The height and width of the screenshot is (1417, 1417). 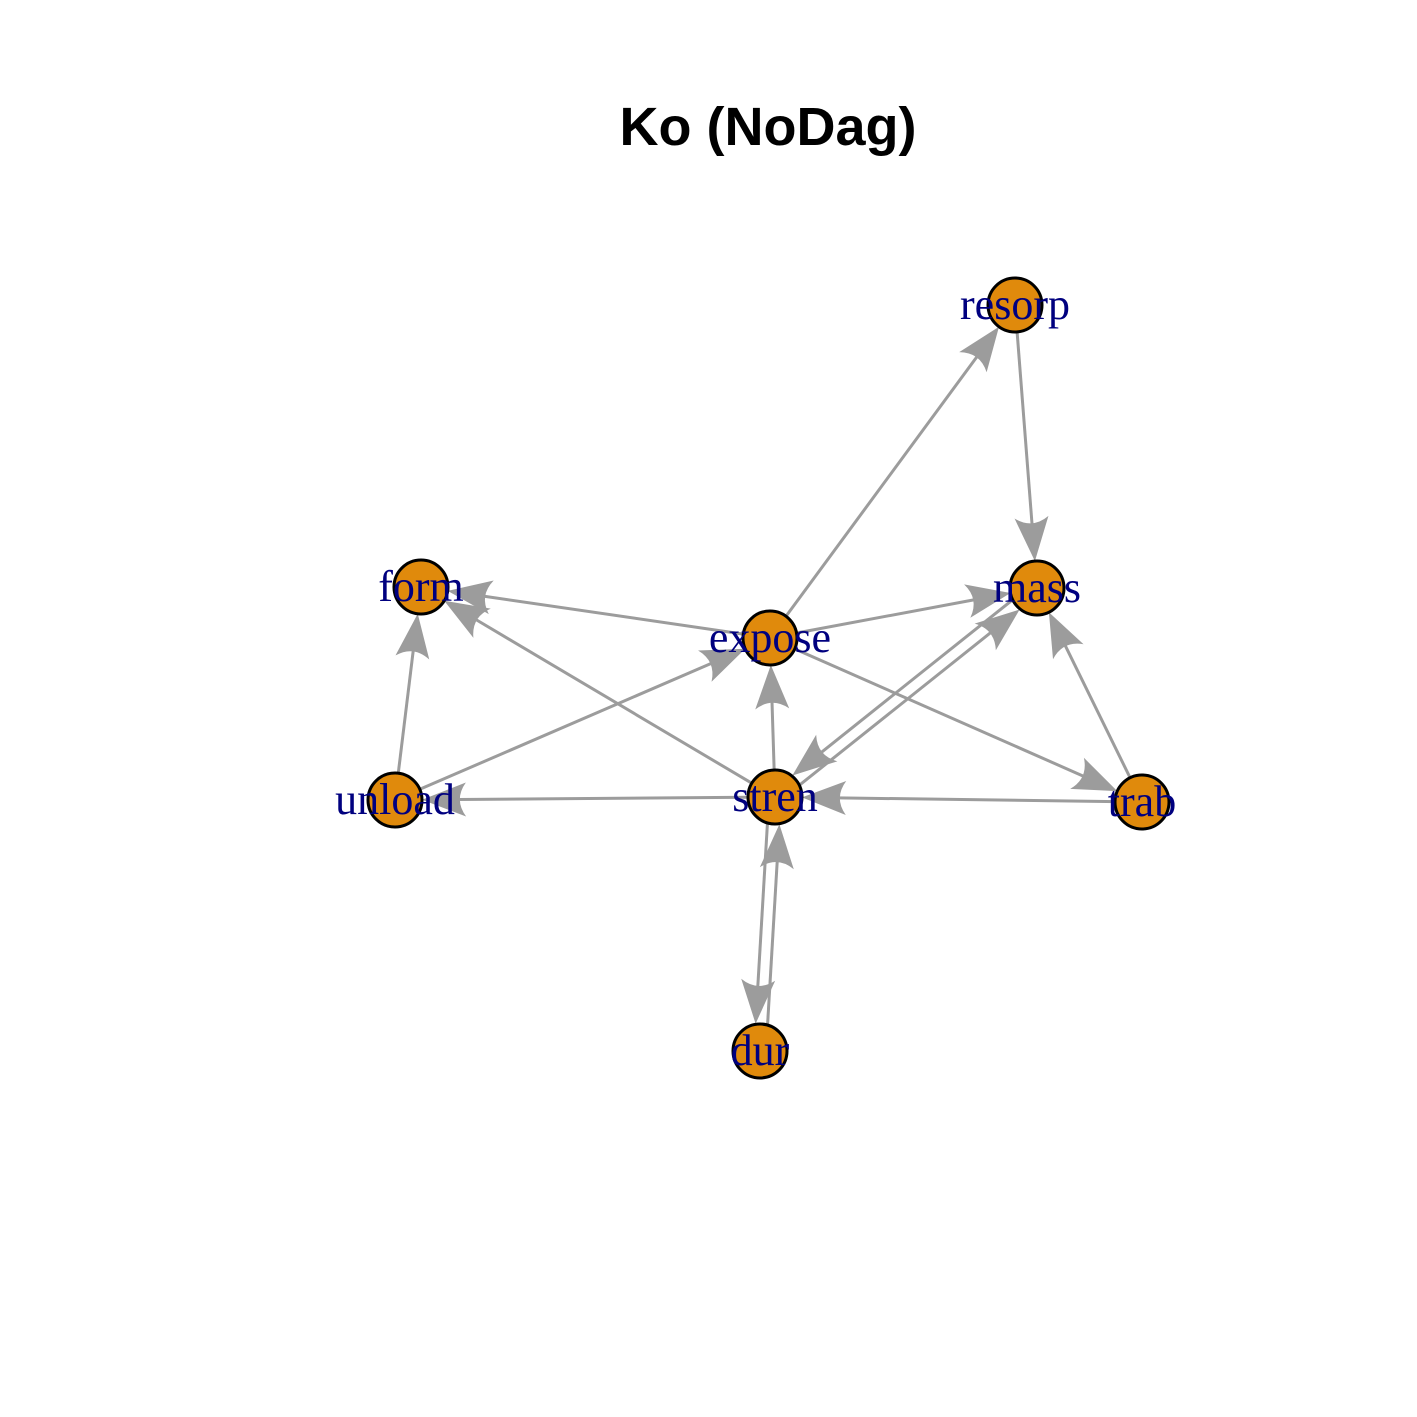 I want to click on node-label-mass: mass, so click(x=1037, y=587).